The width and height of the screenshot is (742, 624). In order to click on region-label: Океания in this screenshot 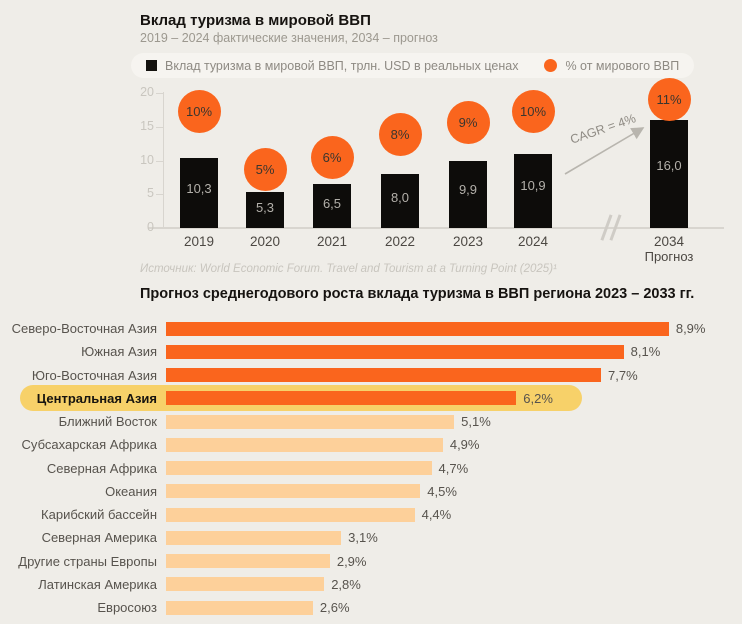, I will do `click(131, 491)`.